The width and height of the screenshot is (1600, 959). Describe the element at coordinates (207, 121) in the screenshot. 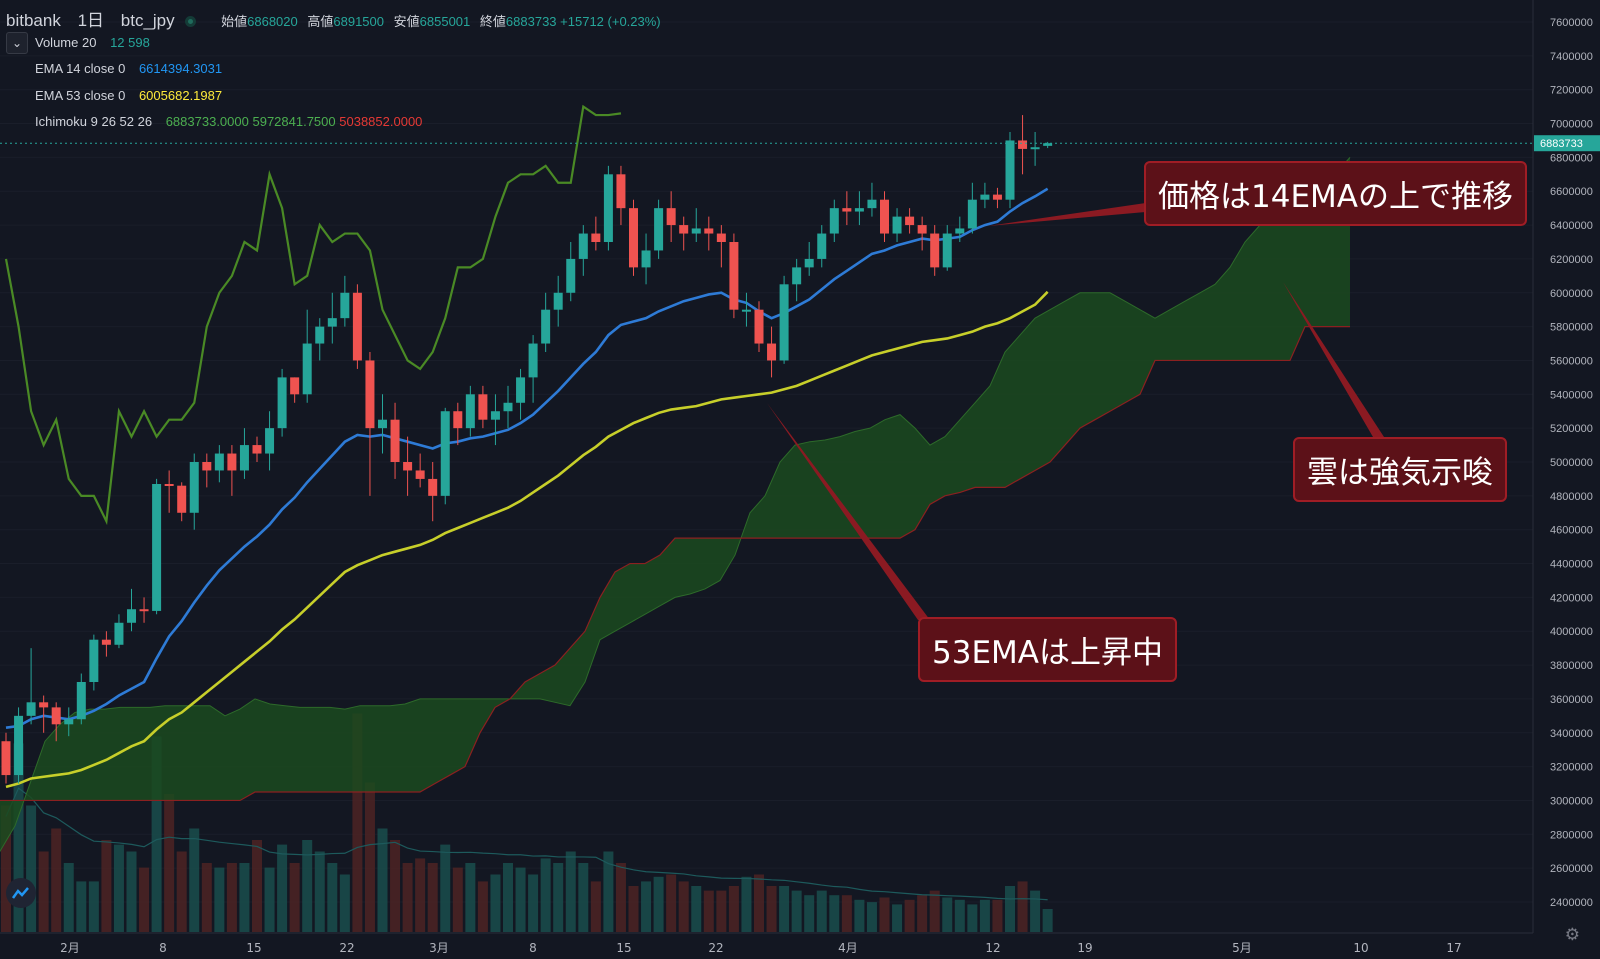

I see `indicator-value: 6883733.0000` at that location.